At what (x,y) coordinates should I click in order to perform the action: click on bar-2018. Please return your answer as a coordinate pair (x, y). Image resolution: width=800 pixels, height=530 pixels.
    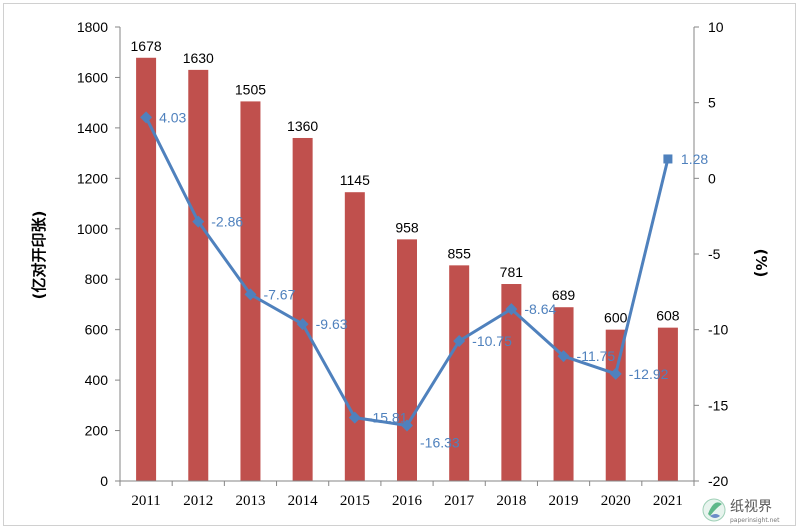
    Looking at the image, I should click on (511, 382).